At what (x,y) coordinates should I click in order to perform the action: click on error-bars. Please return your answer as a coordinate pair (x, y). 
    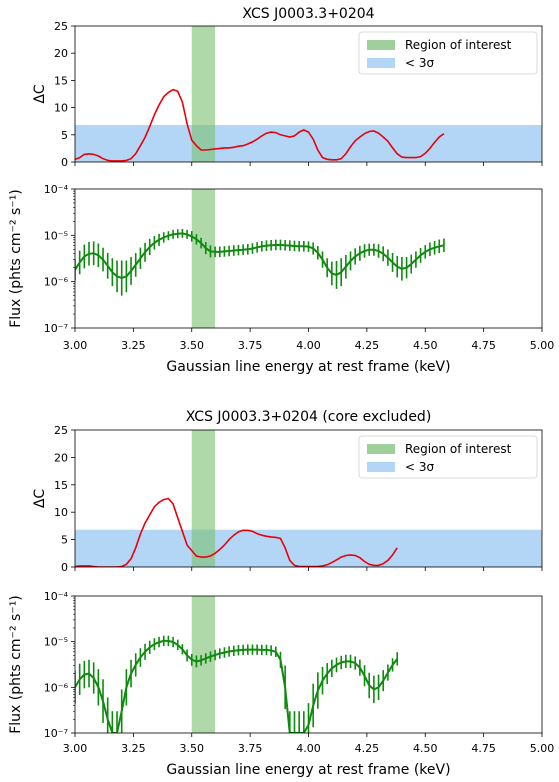
    Looking at the image, I should click on (237, 684).